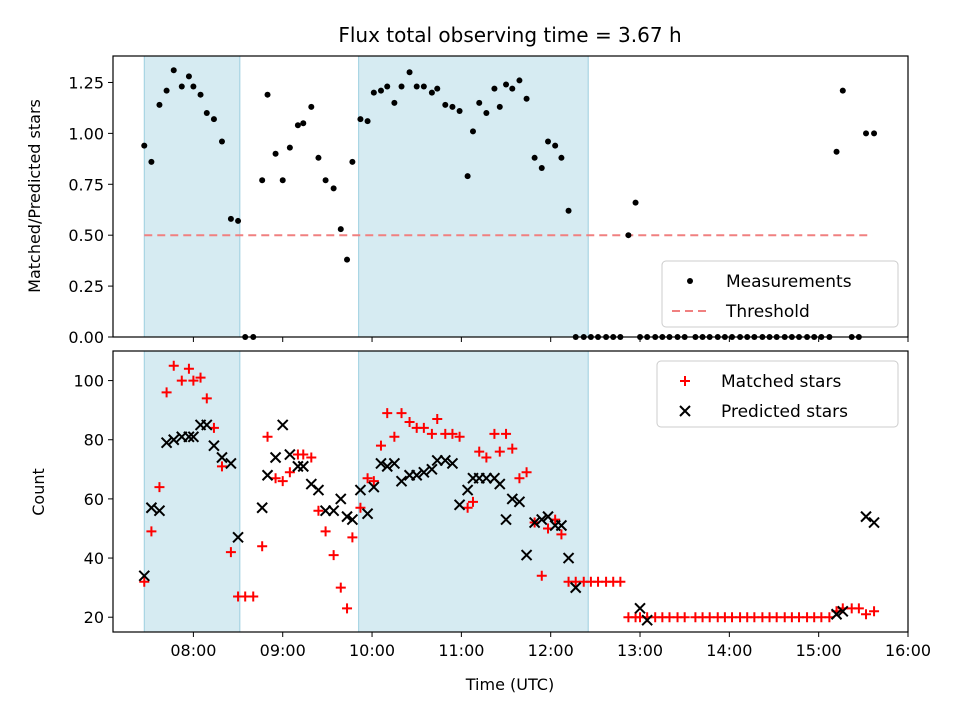  I want to click on x-axis-label: Time (UTC), so click(509, 684).